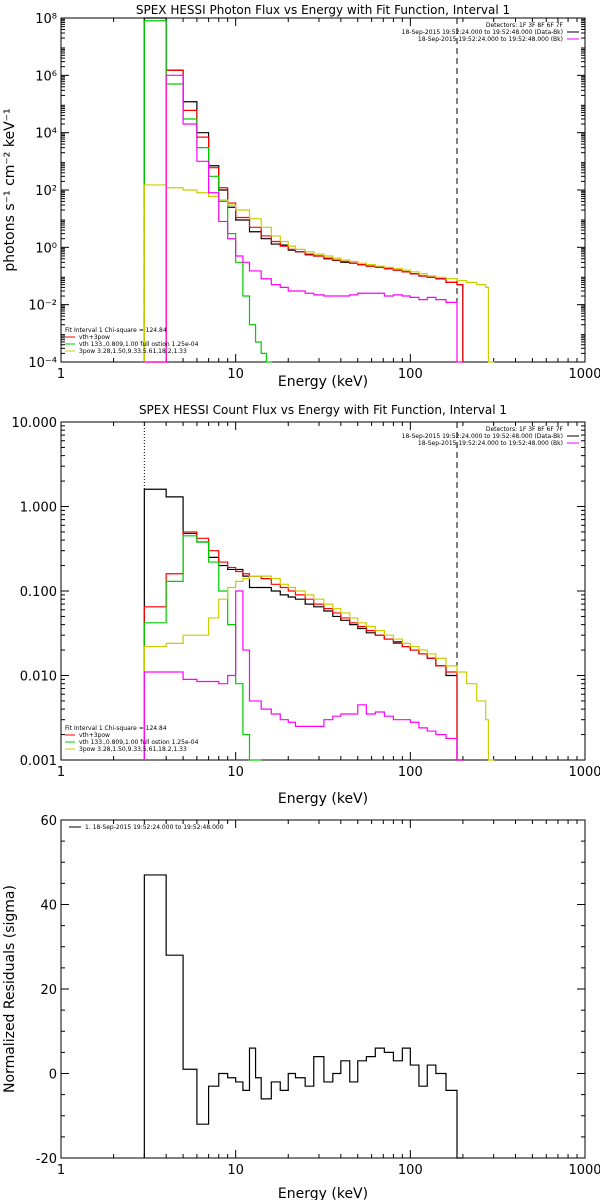 The image size is (600, 1200). I want to click on y-tick-label: 0, so click(53, 1075).